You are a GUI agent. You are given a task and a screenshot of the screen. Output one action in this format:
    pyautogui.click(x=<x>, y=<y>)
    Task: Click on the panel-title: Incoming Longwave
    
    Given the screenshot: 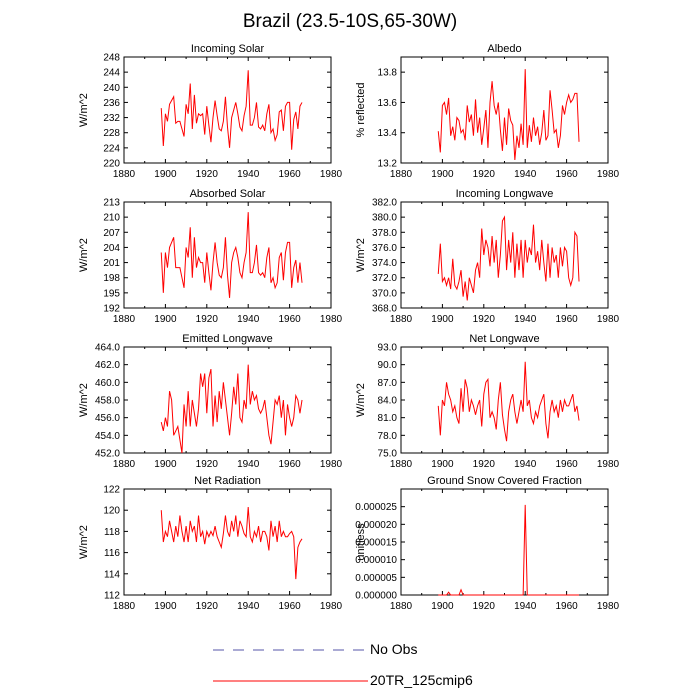 What is the action you would take?
    pyautogui.click(x=505, y=194)
    